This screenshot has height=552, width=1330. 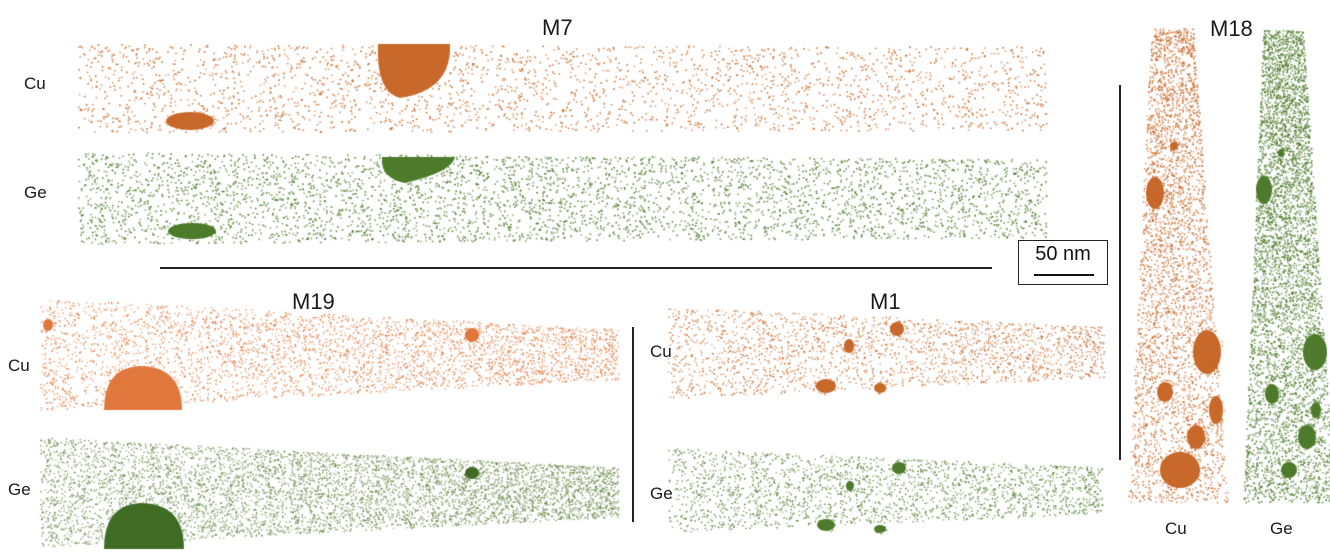 What do you see at coordinates (35, 83) in the screenshot?
I see `label-m7-cu: Cu` at bounding box center [35, 83].